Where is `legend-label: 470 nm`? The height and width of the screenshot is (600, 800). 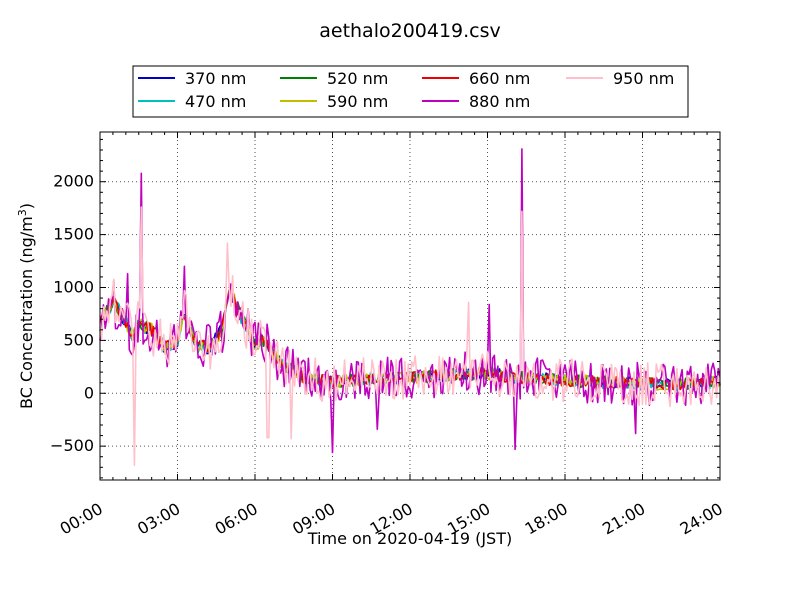
legend-label: 470 nm is located at coordinates (215, 101).